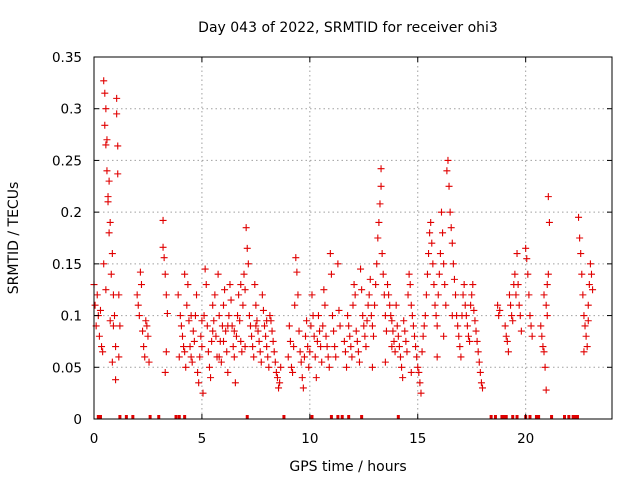  Describe the element at coordinates (94, 439) in the screenshot. I see `x-tick-label: 0` at that location.